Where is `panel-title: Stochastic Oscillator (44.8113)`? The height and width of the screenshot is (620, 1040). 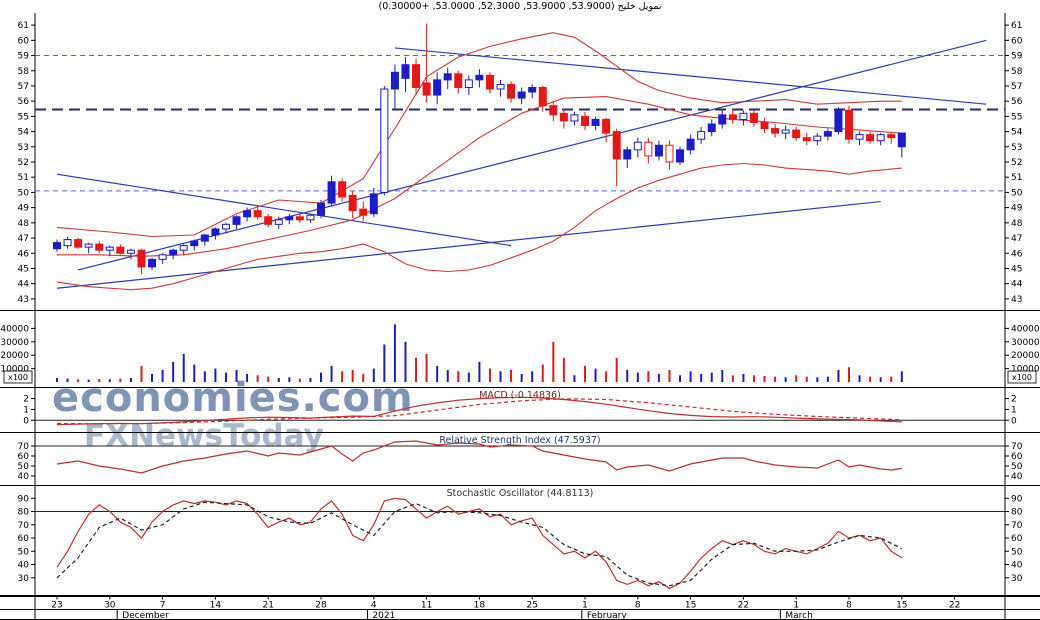 panel-title: Stochastic Oscillator (44.8113) is located at coordinates (520, 493).